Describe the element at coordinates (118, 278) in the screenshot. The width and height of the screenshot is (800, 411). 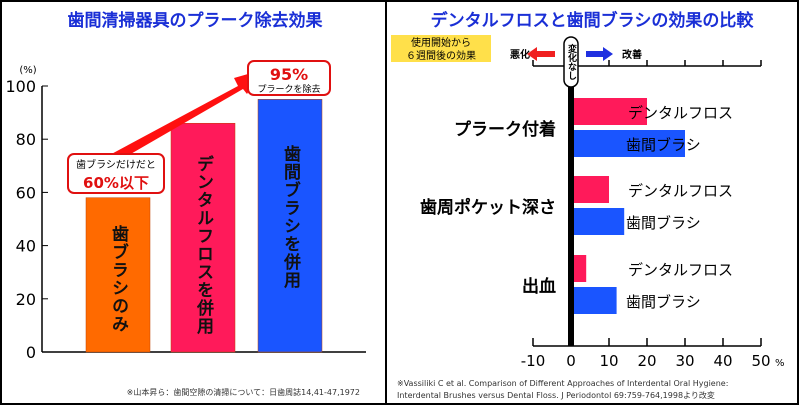
I see `bar-label: 歯ブラシのみ` at that location.